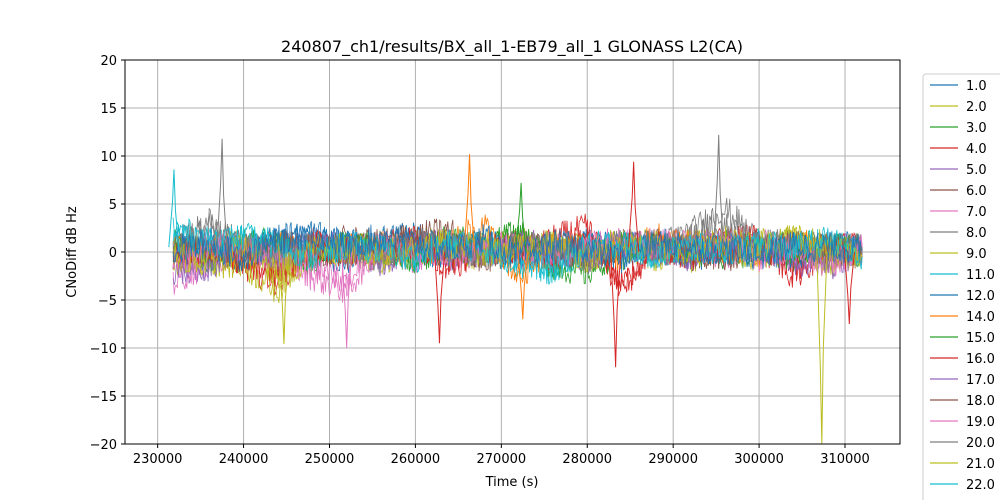 The height and width of the screenshot is (500, 1000). Describe the element at coordinates (587, 459) in the screenshot. I see `x-tick-label: 280000` at that location.